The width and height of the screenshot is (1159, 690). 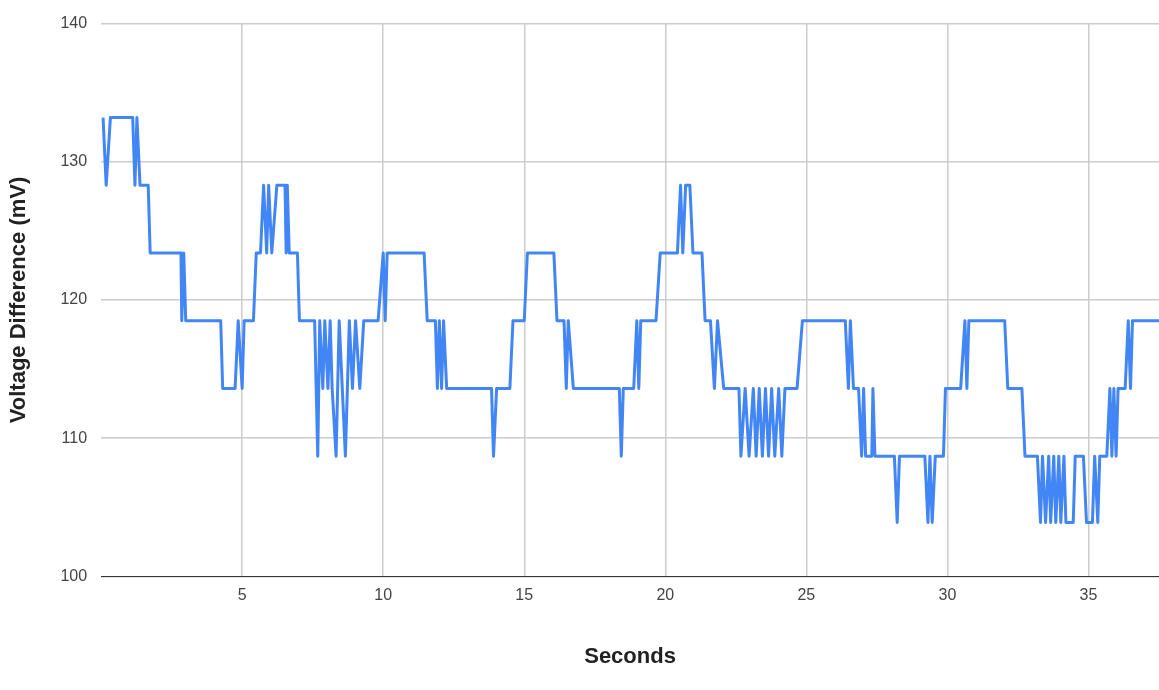 I want to click on x-tick-label: 5, so click(x=242, y=595).